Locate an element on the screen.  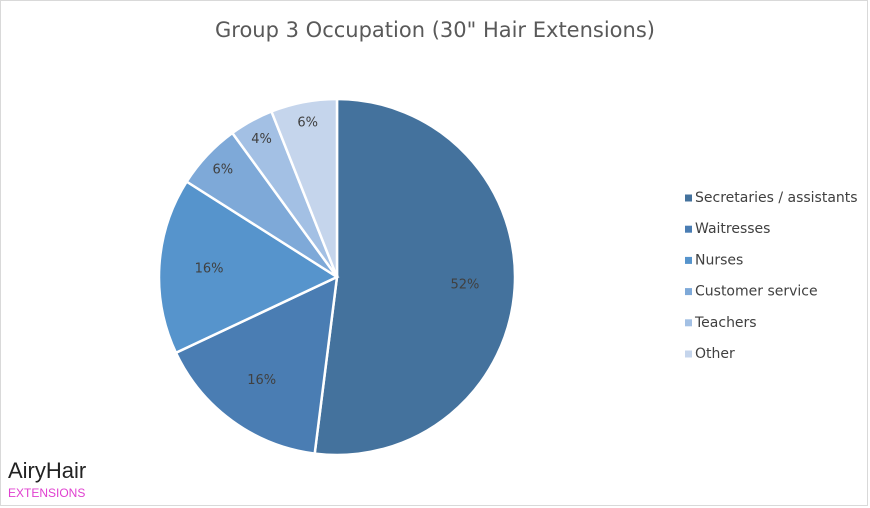
chart-title: Group 3 Occupation (30" Hair Extensions) is located at coordinates (435, 30).